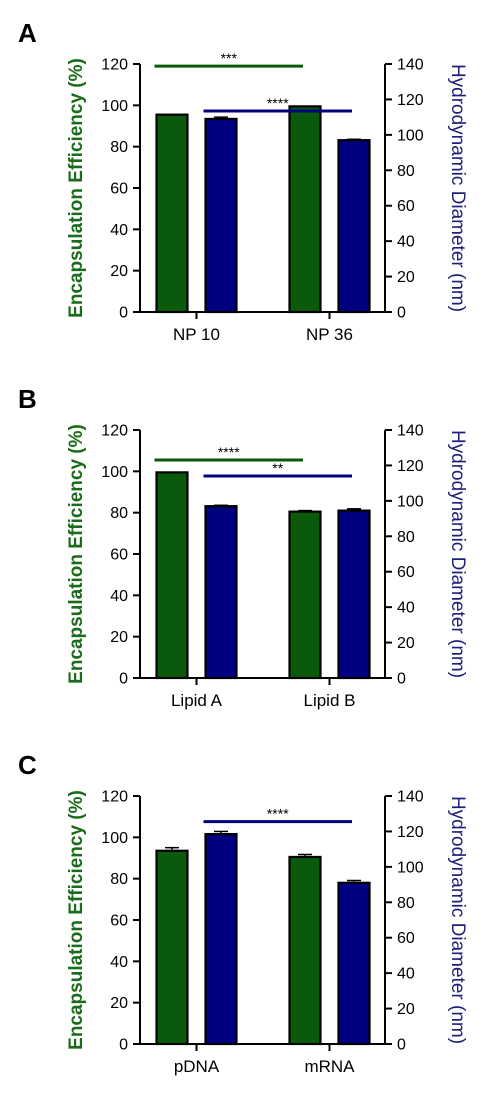 Image resolution: width=500 pixels, height=1109 pixels. Describe the element at coordinates (229, 58) in the screenshot. I see `significance-label: ***` at that location.